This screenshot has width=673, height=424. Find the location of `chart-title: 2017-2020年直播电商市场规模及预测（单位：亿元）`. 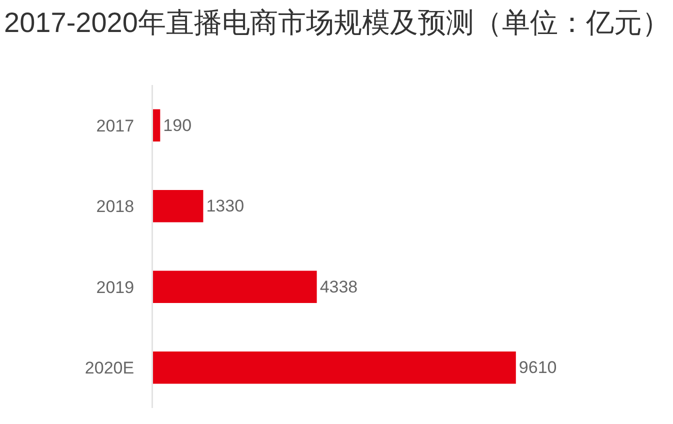

chart-title: 2017-2020年直播电商市场规模及预测（单位：亿元） is located at coordinates (337, 22).